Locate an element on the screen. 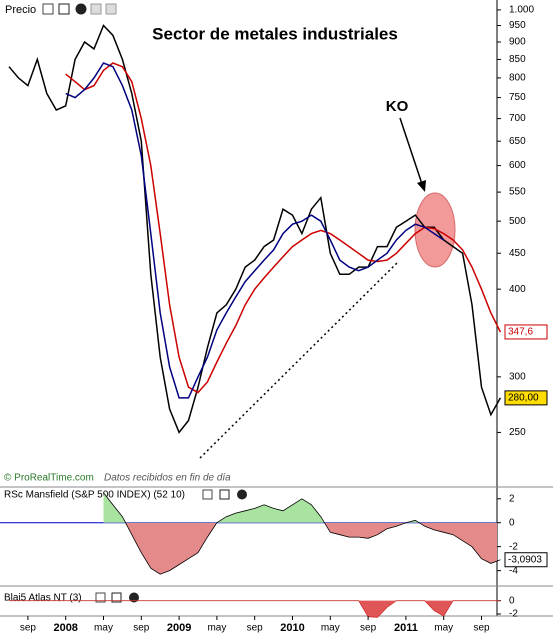  panel-title: RSc Mansfield (S&P 500 INDEX) (52 10) is located at coordinates (94, 495).